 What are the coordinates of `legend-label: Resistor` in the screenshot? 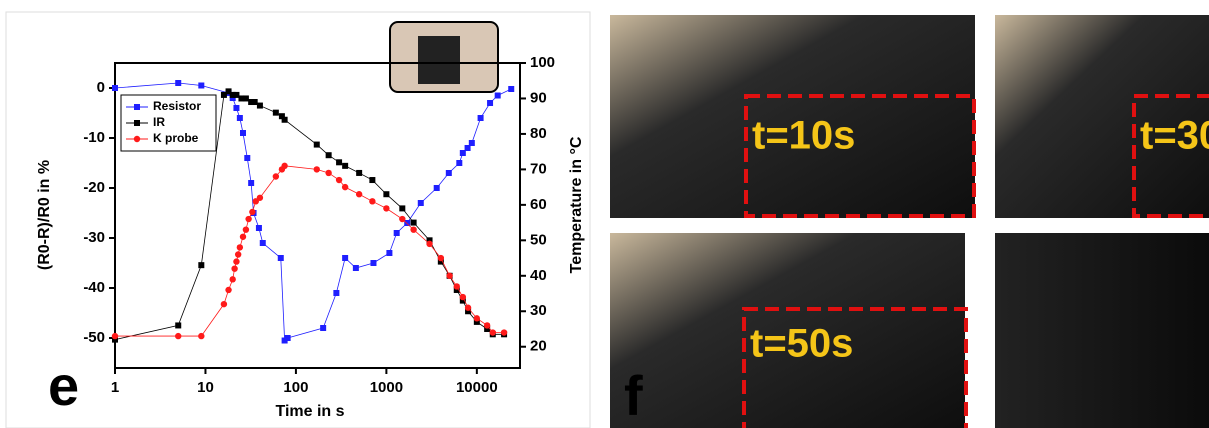 It's located at (177, 106).